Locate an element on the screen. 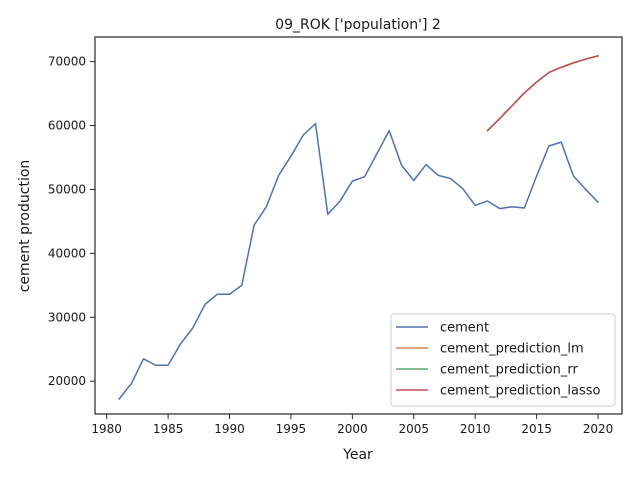 The image size is (640, 480). legend-label-cement-prediction-lm: cement_prediction_lm is located at coordinates (512, 349).